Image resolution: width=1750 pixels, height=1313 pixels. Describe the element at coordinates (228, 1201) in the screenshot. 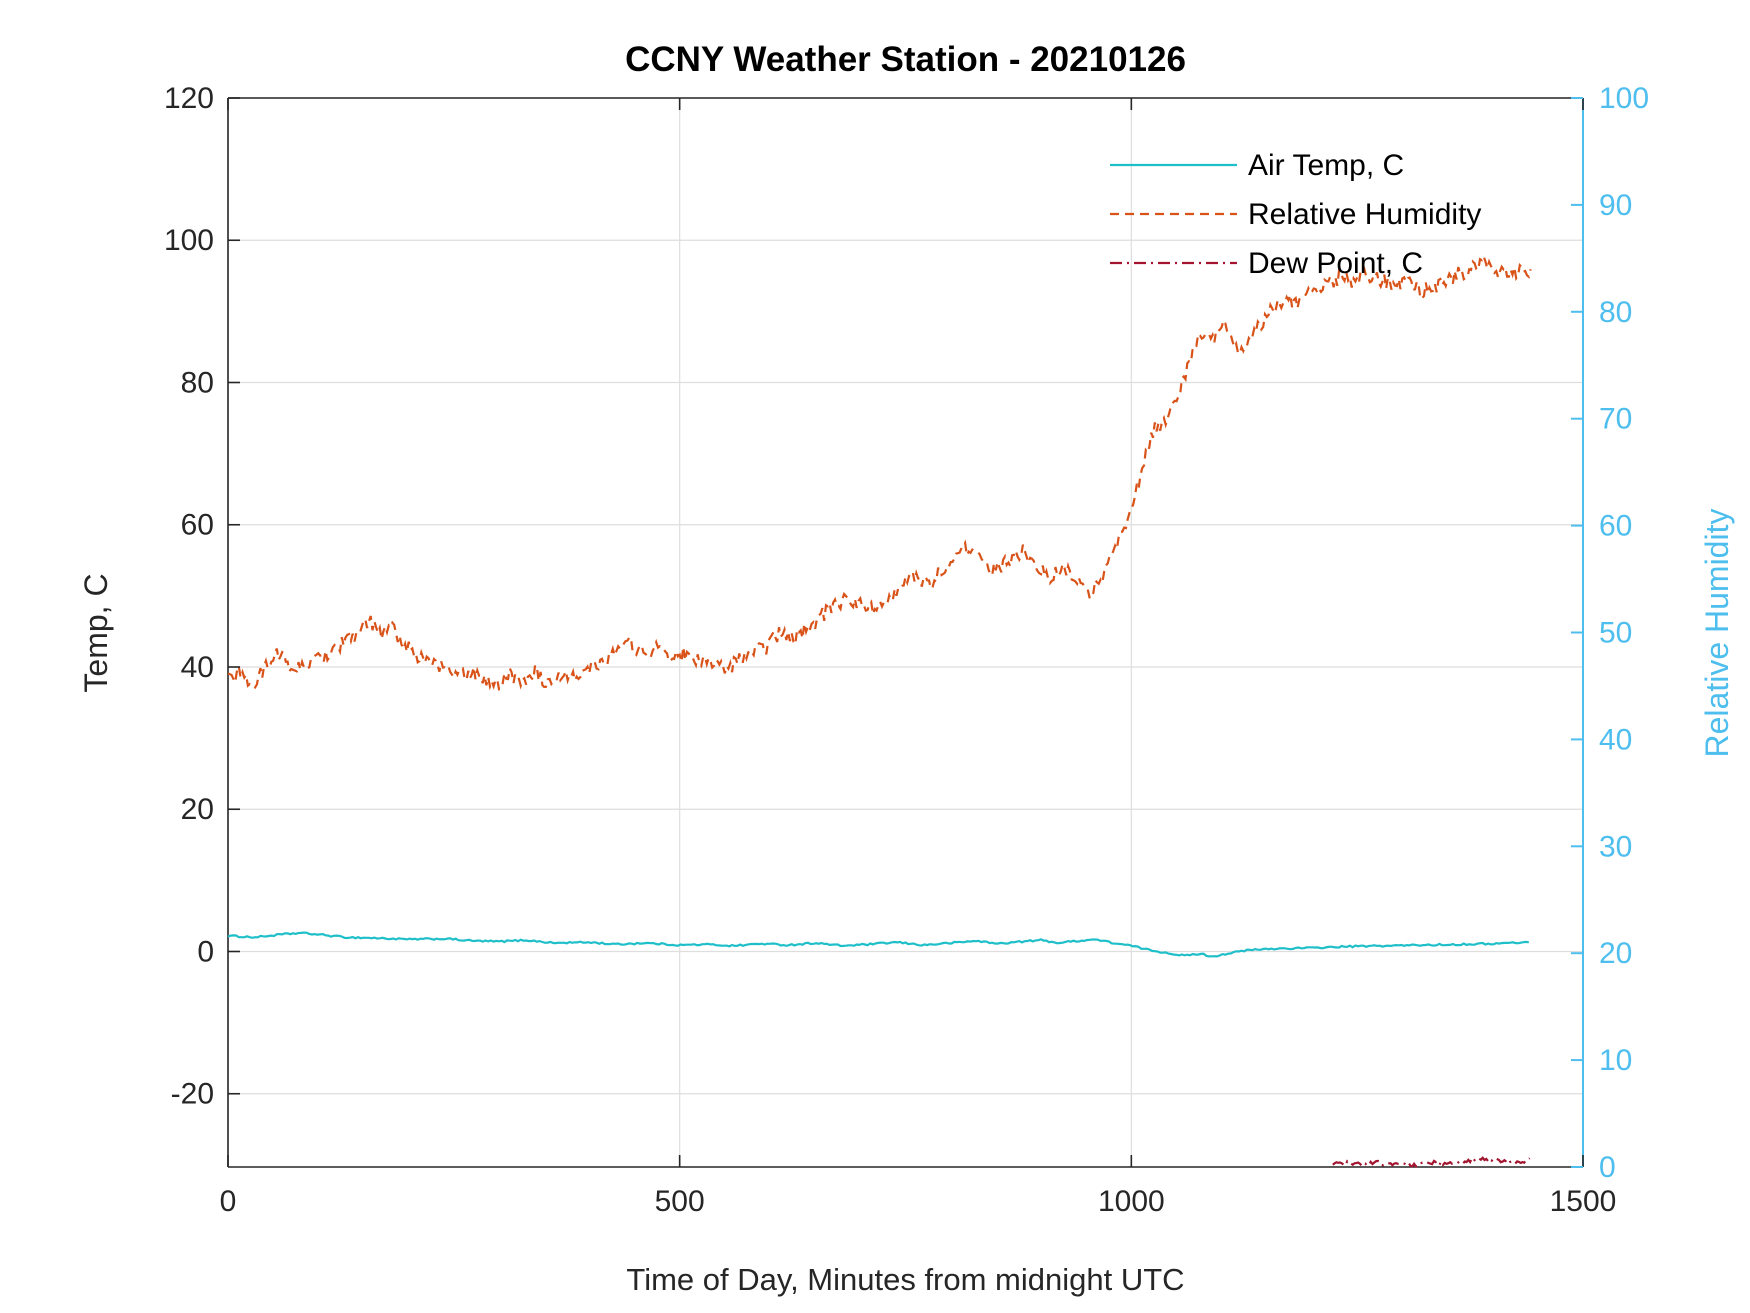

I see `x-tick-label-0: 0` at that location.